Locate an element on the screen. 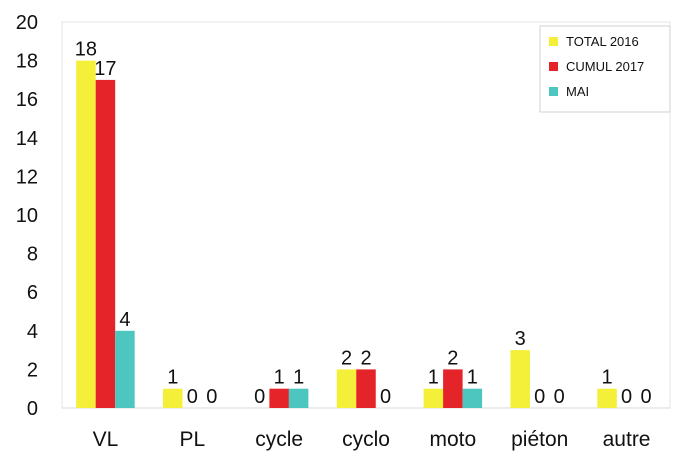 This screenshot has height=454, width=677. x-tick-label: cyclo is located at coordinates (366, 439).